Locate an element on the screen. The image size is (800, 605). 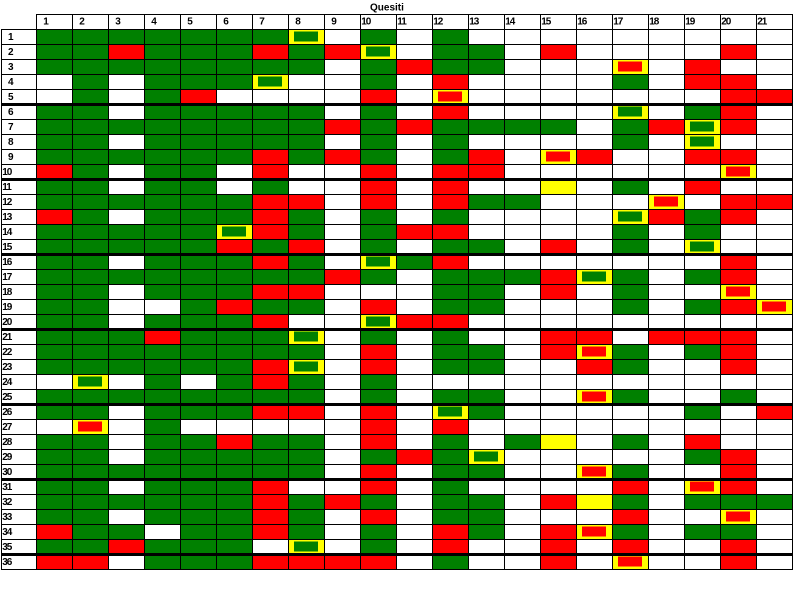
svg-text: 34 is located at coordinates (7, 532).